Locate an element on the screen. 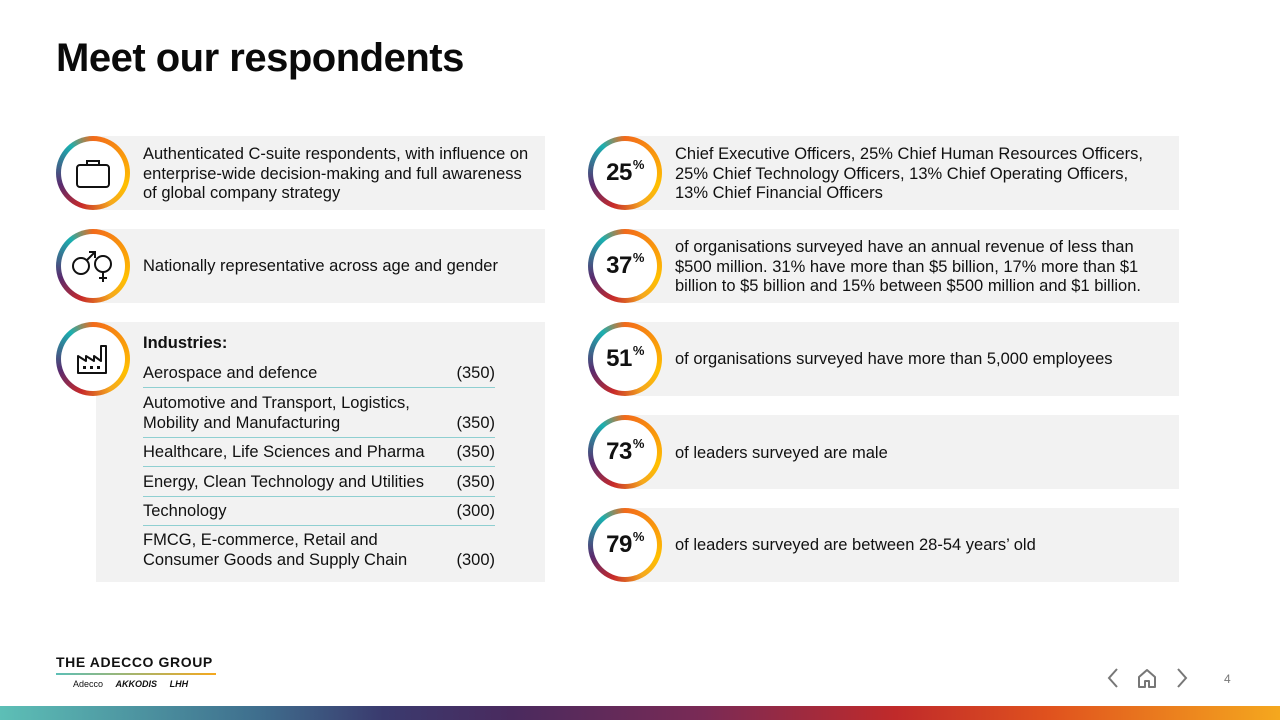  stat-ring: 37% is located at coordinates (625, 266).